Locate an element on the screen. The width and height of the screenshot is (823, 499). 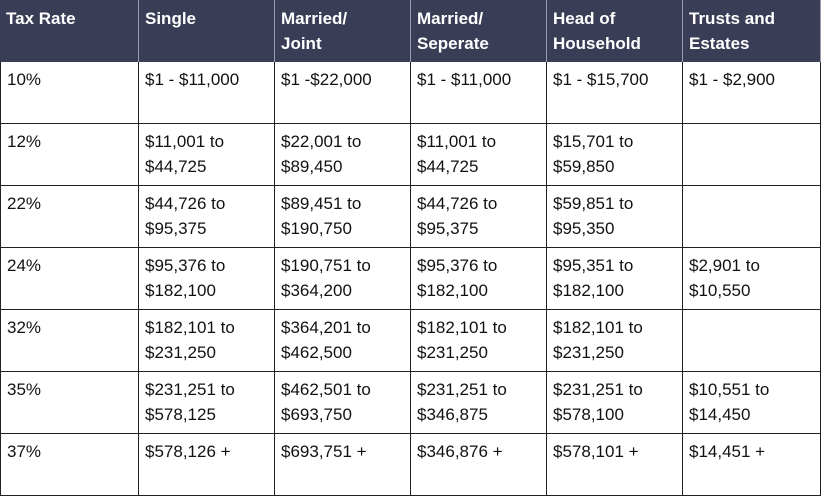
table-cell: $346,876 + is located at coordinates (479, 465).